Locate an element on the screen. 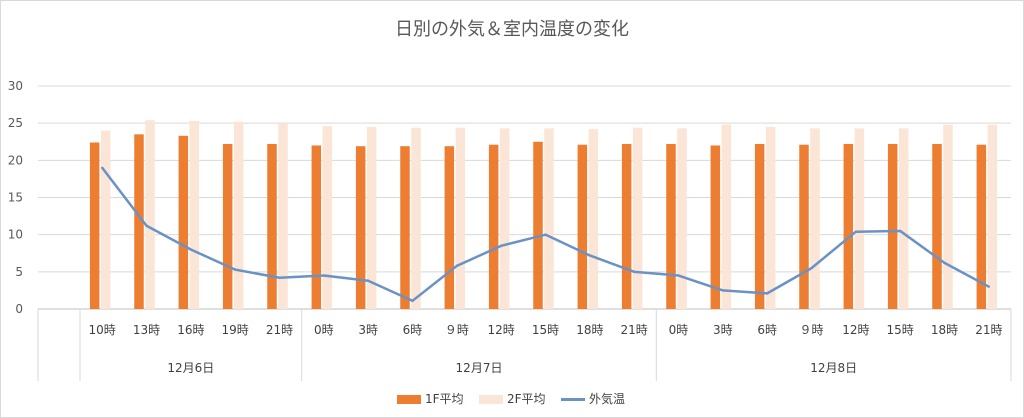  y-tick-label: 20 is located at coordinates (15, 160).